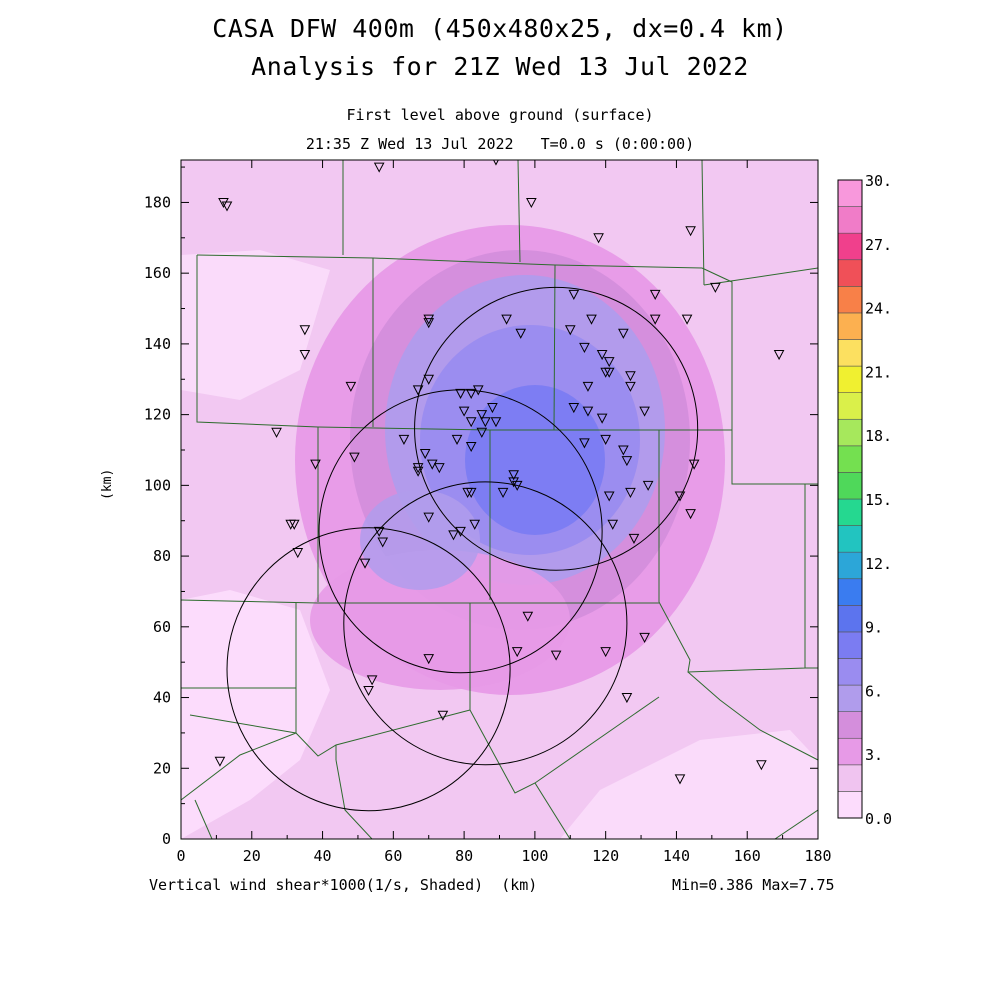 This screenshot has width=1000, height=1000. I want to click on y-tick-label: 160, so click(157, 273).